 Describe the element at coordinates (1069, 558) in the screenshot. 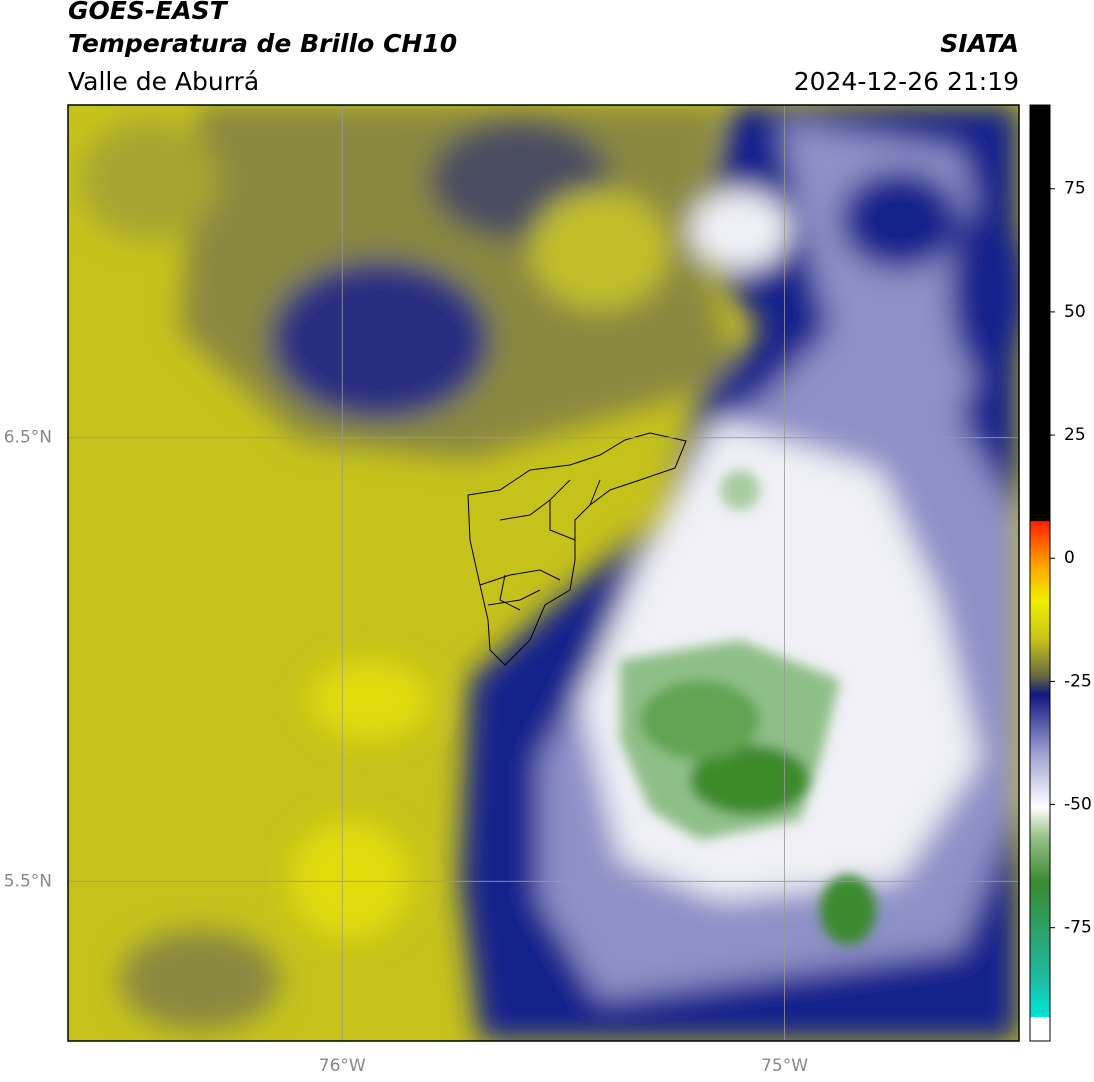

I see `colorbar-tick-label: 0` at that location.